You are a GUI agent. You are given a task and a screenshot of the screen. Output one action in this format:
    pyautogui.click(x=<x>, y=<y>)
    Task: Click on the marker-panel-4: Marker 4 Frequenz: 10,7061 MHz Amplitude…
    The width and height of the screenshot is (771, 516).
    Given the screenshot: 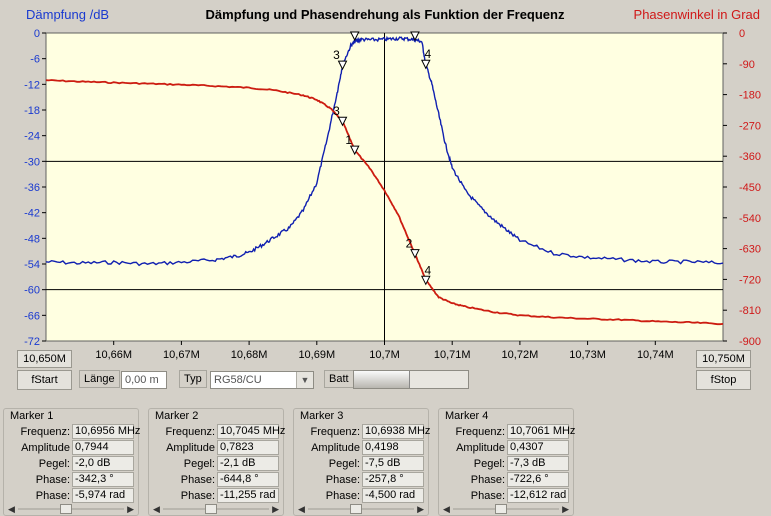 What is the action you would take?
    pyautogui.click(x=506, y=462)
    